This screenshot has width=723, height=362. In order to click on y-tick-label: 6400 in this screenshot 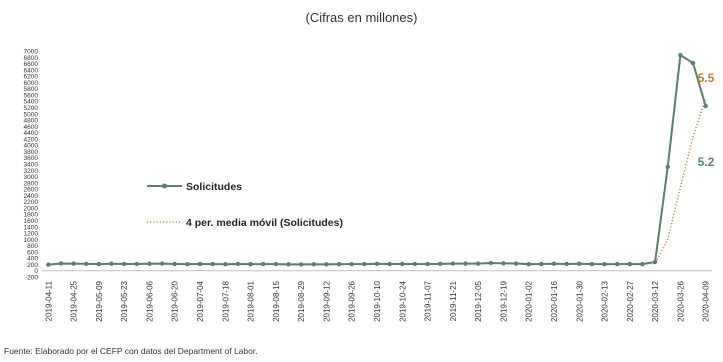, I will do `click(31, 70)`.